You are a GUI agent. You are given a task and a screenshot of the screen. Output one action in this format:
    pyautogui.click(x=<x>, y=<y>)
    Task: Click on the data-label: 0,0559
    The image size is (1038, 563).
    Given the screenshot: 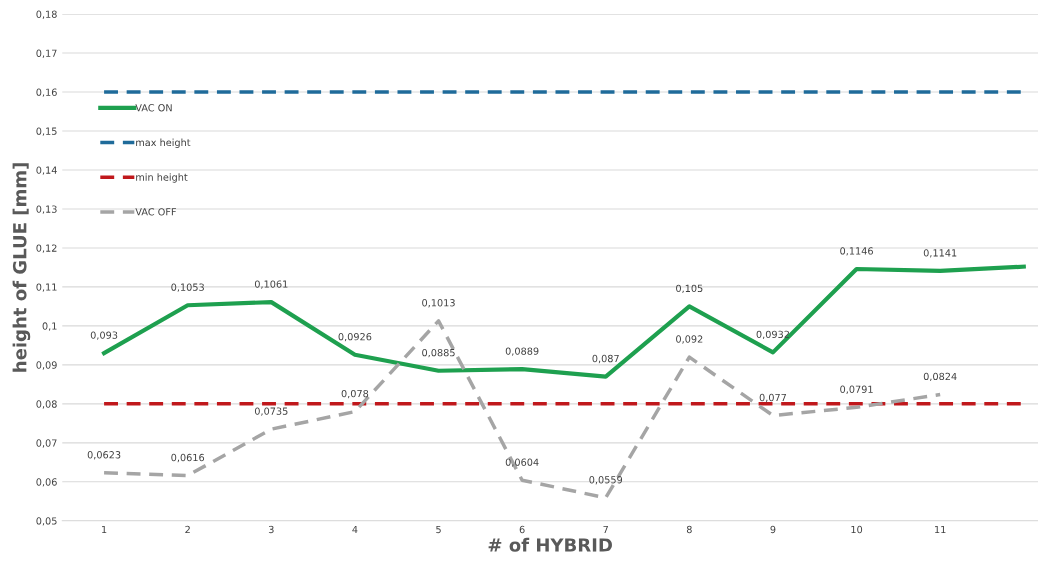 What is the action you would take?
    pyautogui.click(x=606, y=480)
    